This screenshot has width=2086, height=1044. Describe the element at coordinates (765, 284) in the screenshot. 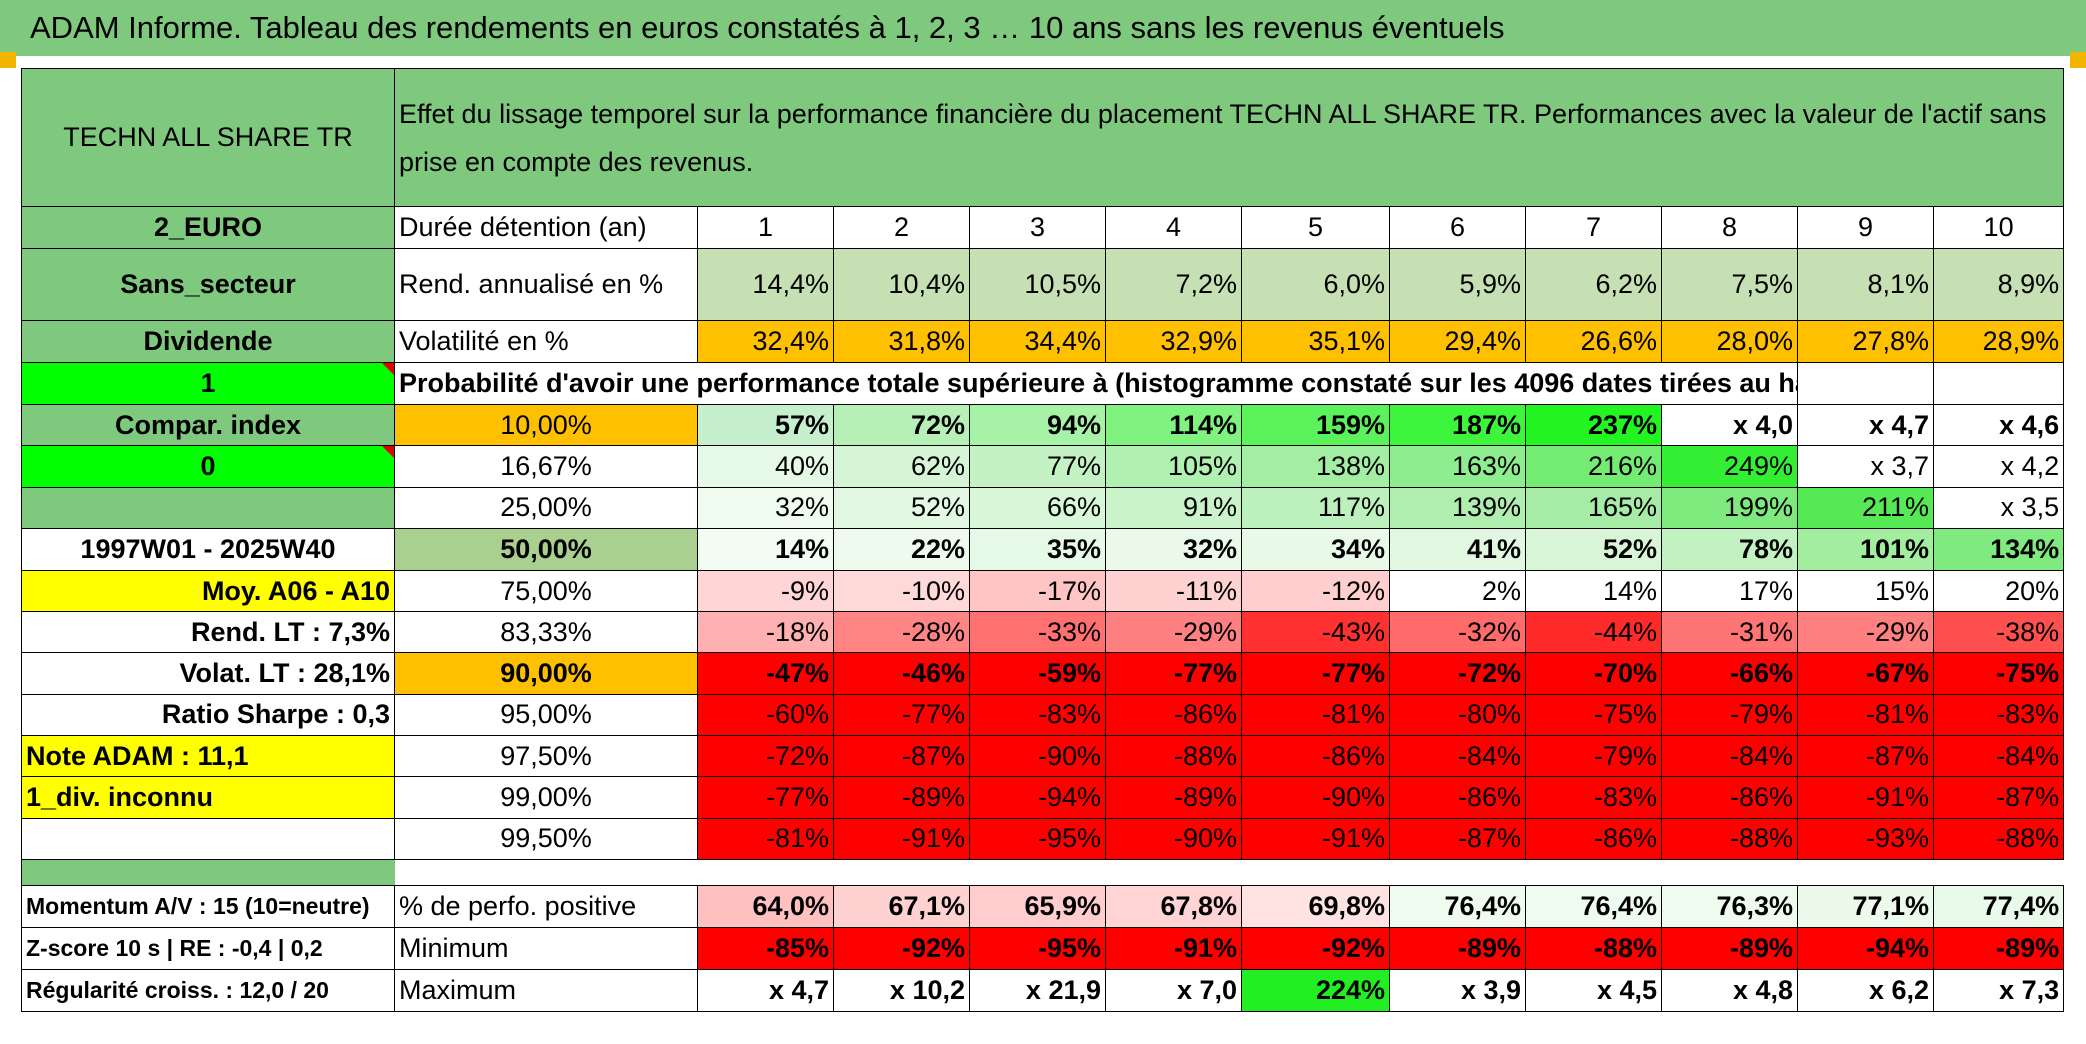

I see `rend-value: 14,4%` at that location.